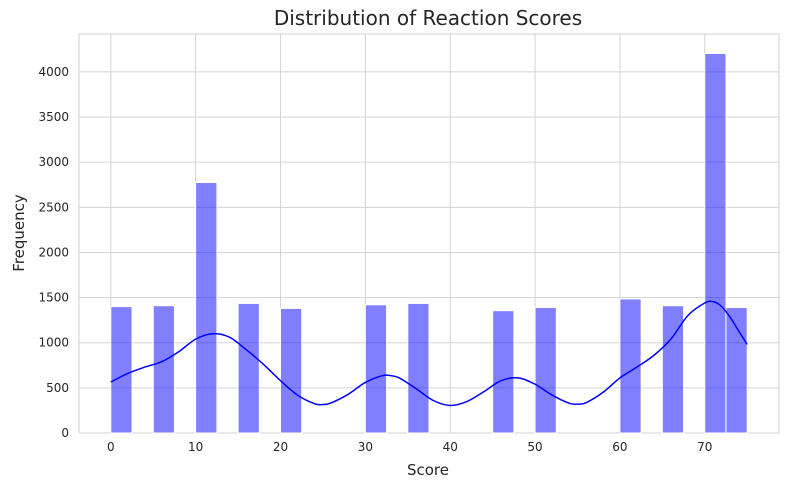 The width and height of the screenshot is (790, 490). Describe the element at coordinates (53, 117) in the screenshot. I see `y-tick-label: 3500` at that location.